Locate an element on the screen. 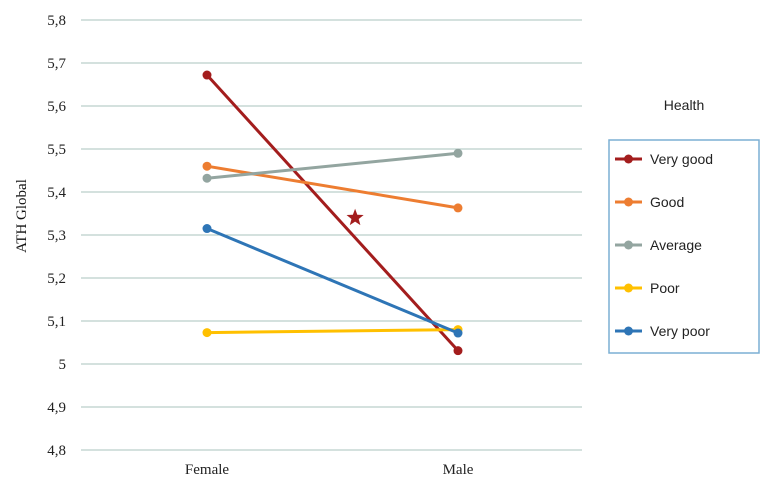 The image size is (765, 486). y-tick-label: 5,5 is located at coordinates (56, 150).